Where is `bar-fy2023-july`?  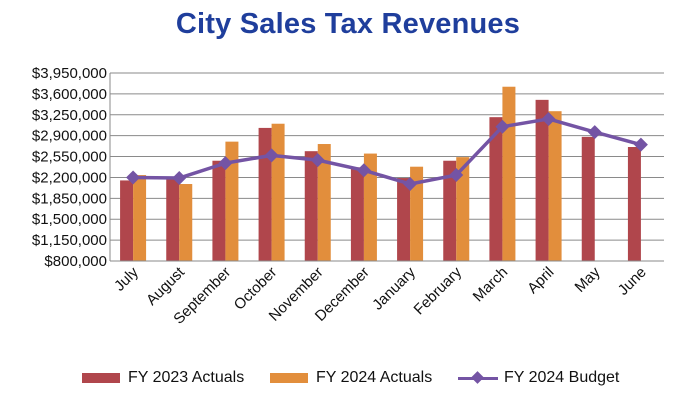
bar-fy2023-july is located at coordinates (127, 220).